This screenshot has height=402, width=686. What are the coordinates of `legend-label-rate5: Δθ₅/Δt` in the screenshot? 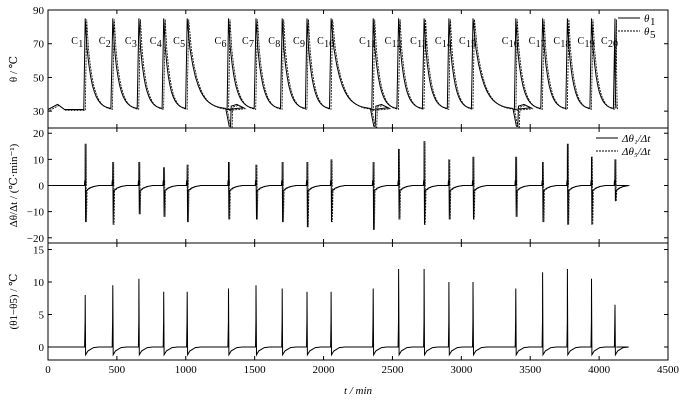 It's located at (636, 152).